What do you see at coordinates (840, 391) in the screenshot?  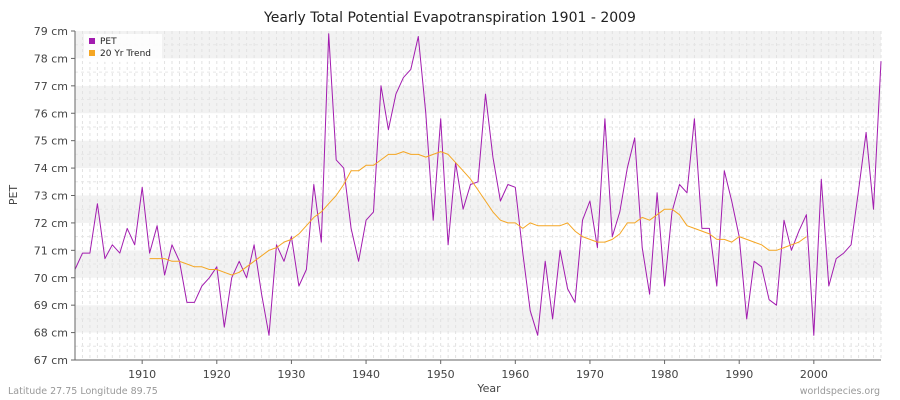 I see `footer-source: worldspecies.org` at bounding box center [840, 391].